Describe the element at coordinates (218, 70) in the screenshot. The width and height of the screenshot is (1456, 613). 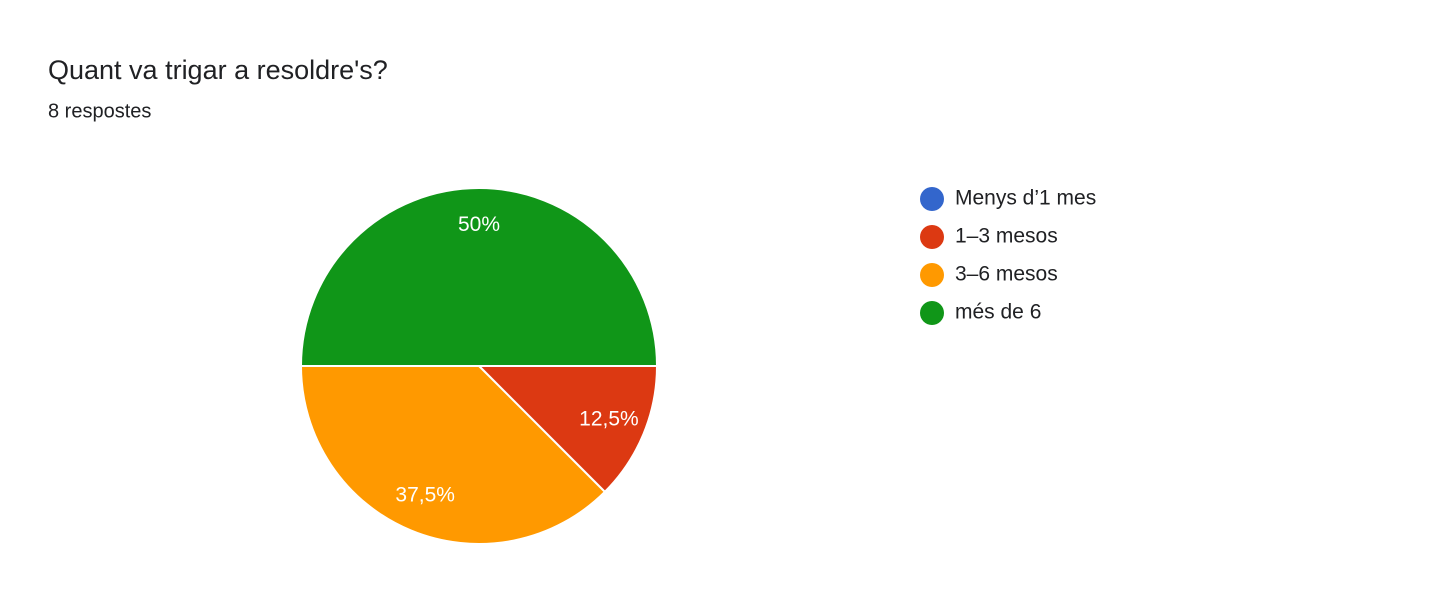
I see `chart-title: Quant va trigar a resoldre's?` at that location.